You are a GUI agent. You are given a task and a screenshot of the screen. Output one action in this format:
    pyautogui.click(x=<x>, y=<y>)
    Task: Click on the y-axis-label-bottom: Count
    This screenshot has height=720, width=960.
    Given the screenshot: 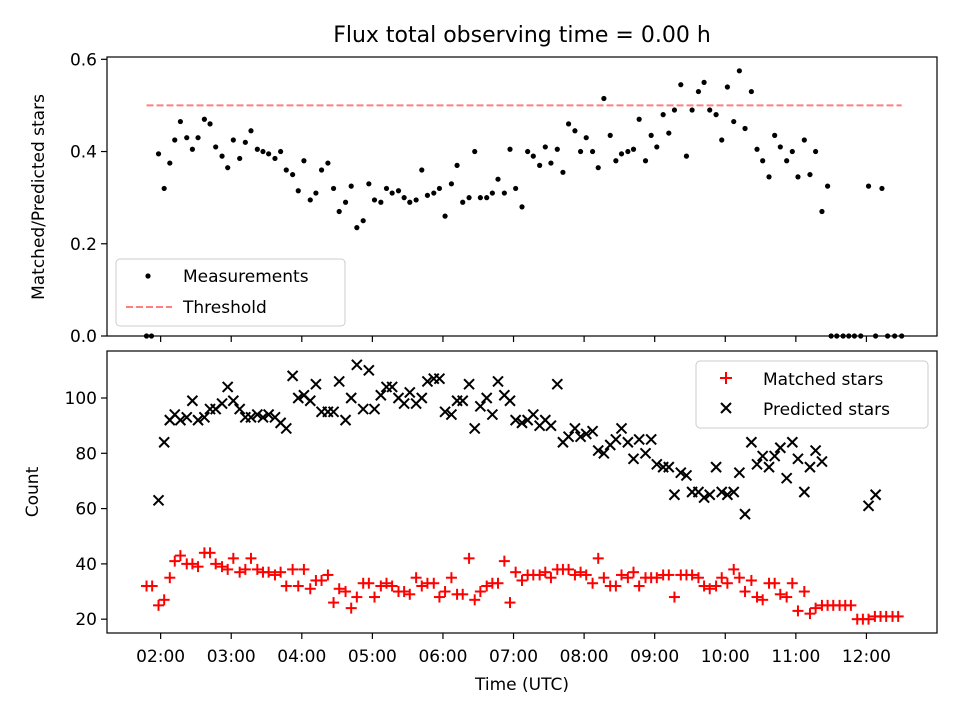 What is the action you would take?
    pyautogui.click(x=33, y=491)
    